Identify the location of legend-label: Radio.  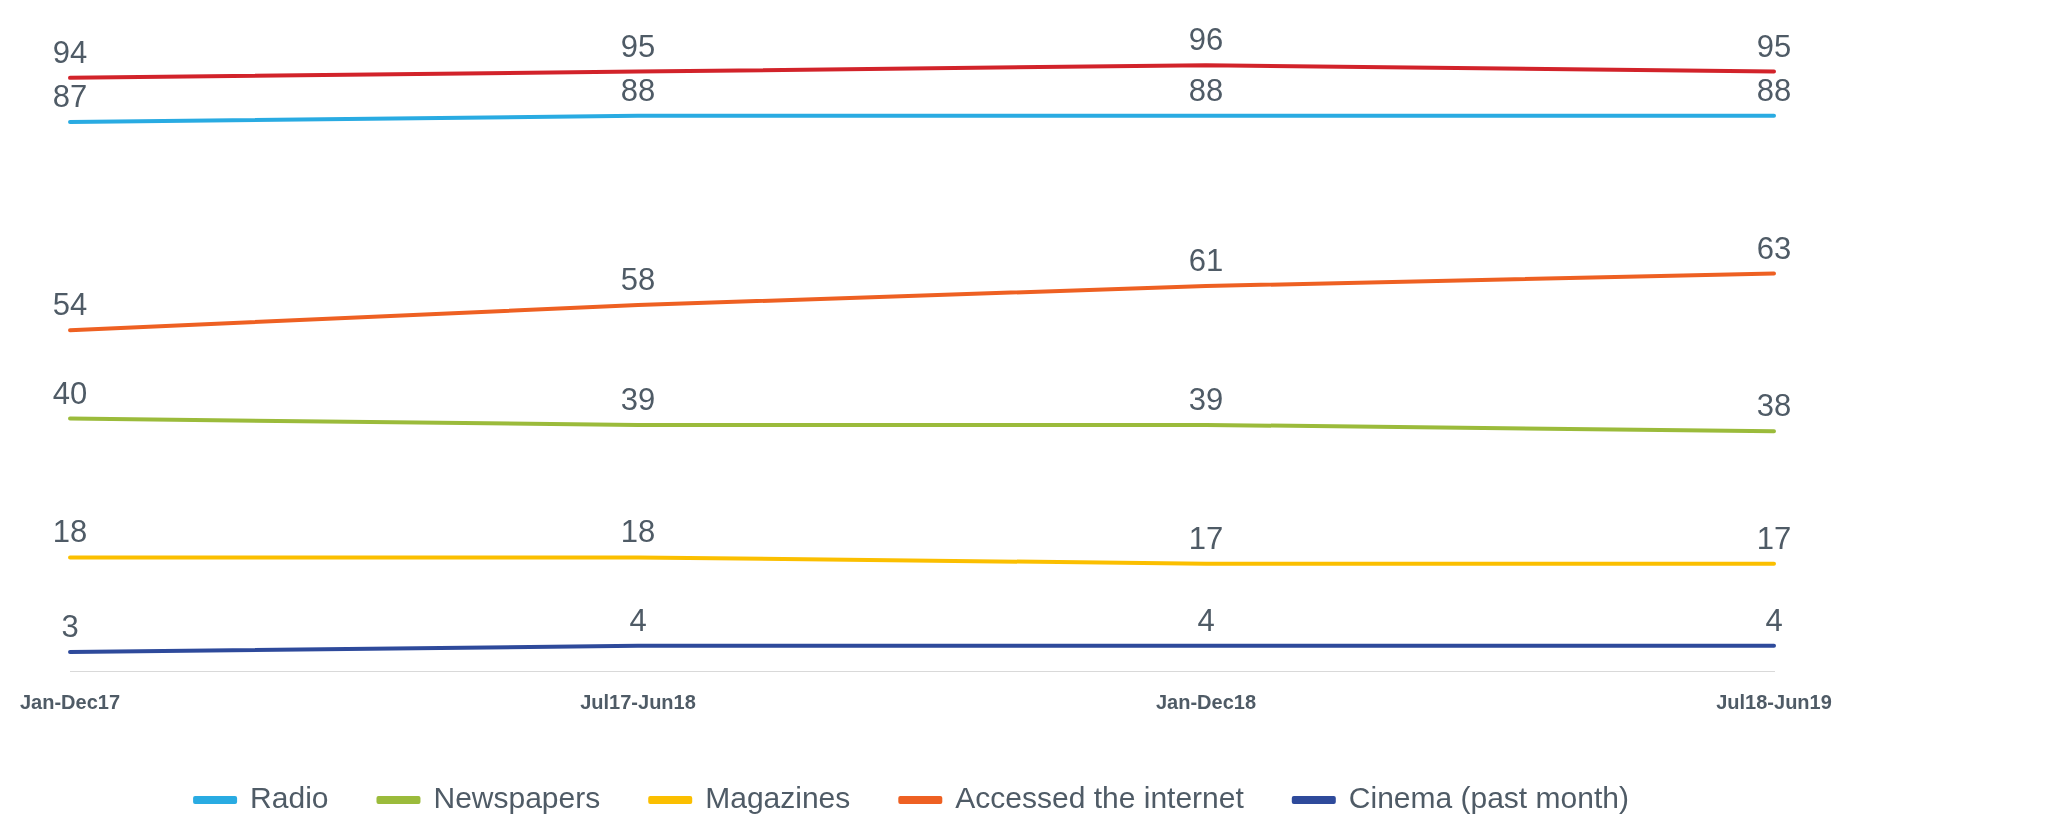
(289, 798).